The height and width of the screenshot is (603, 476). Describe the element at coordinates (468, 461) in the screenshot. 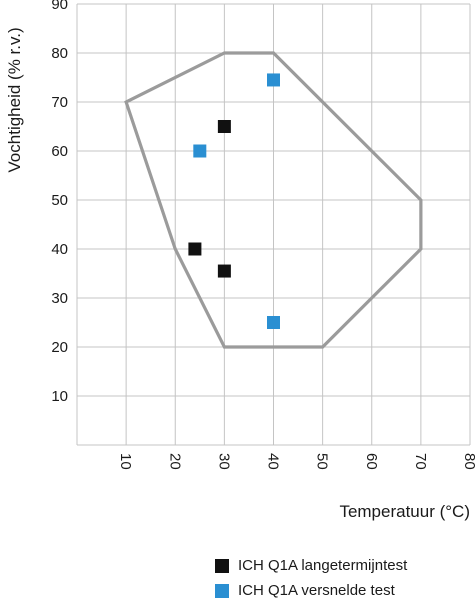

I see `x-tick-80: 80` at that location.